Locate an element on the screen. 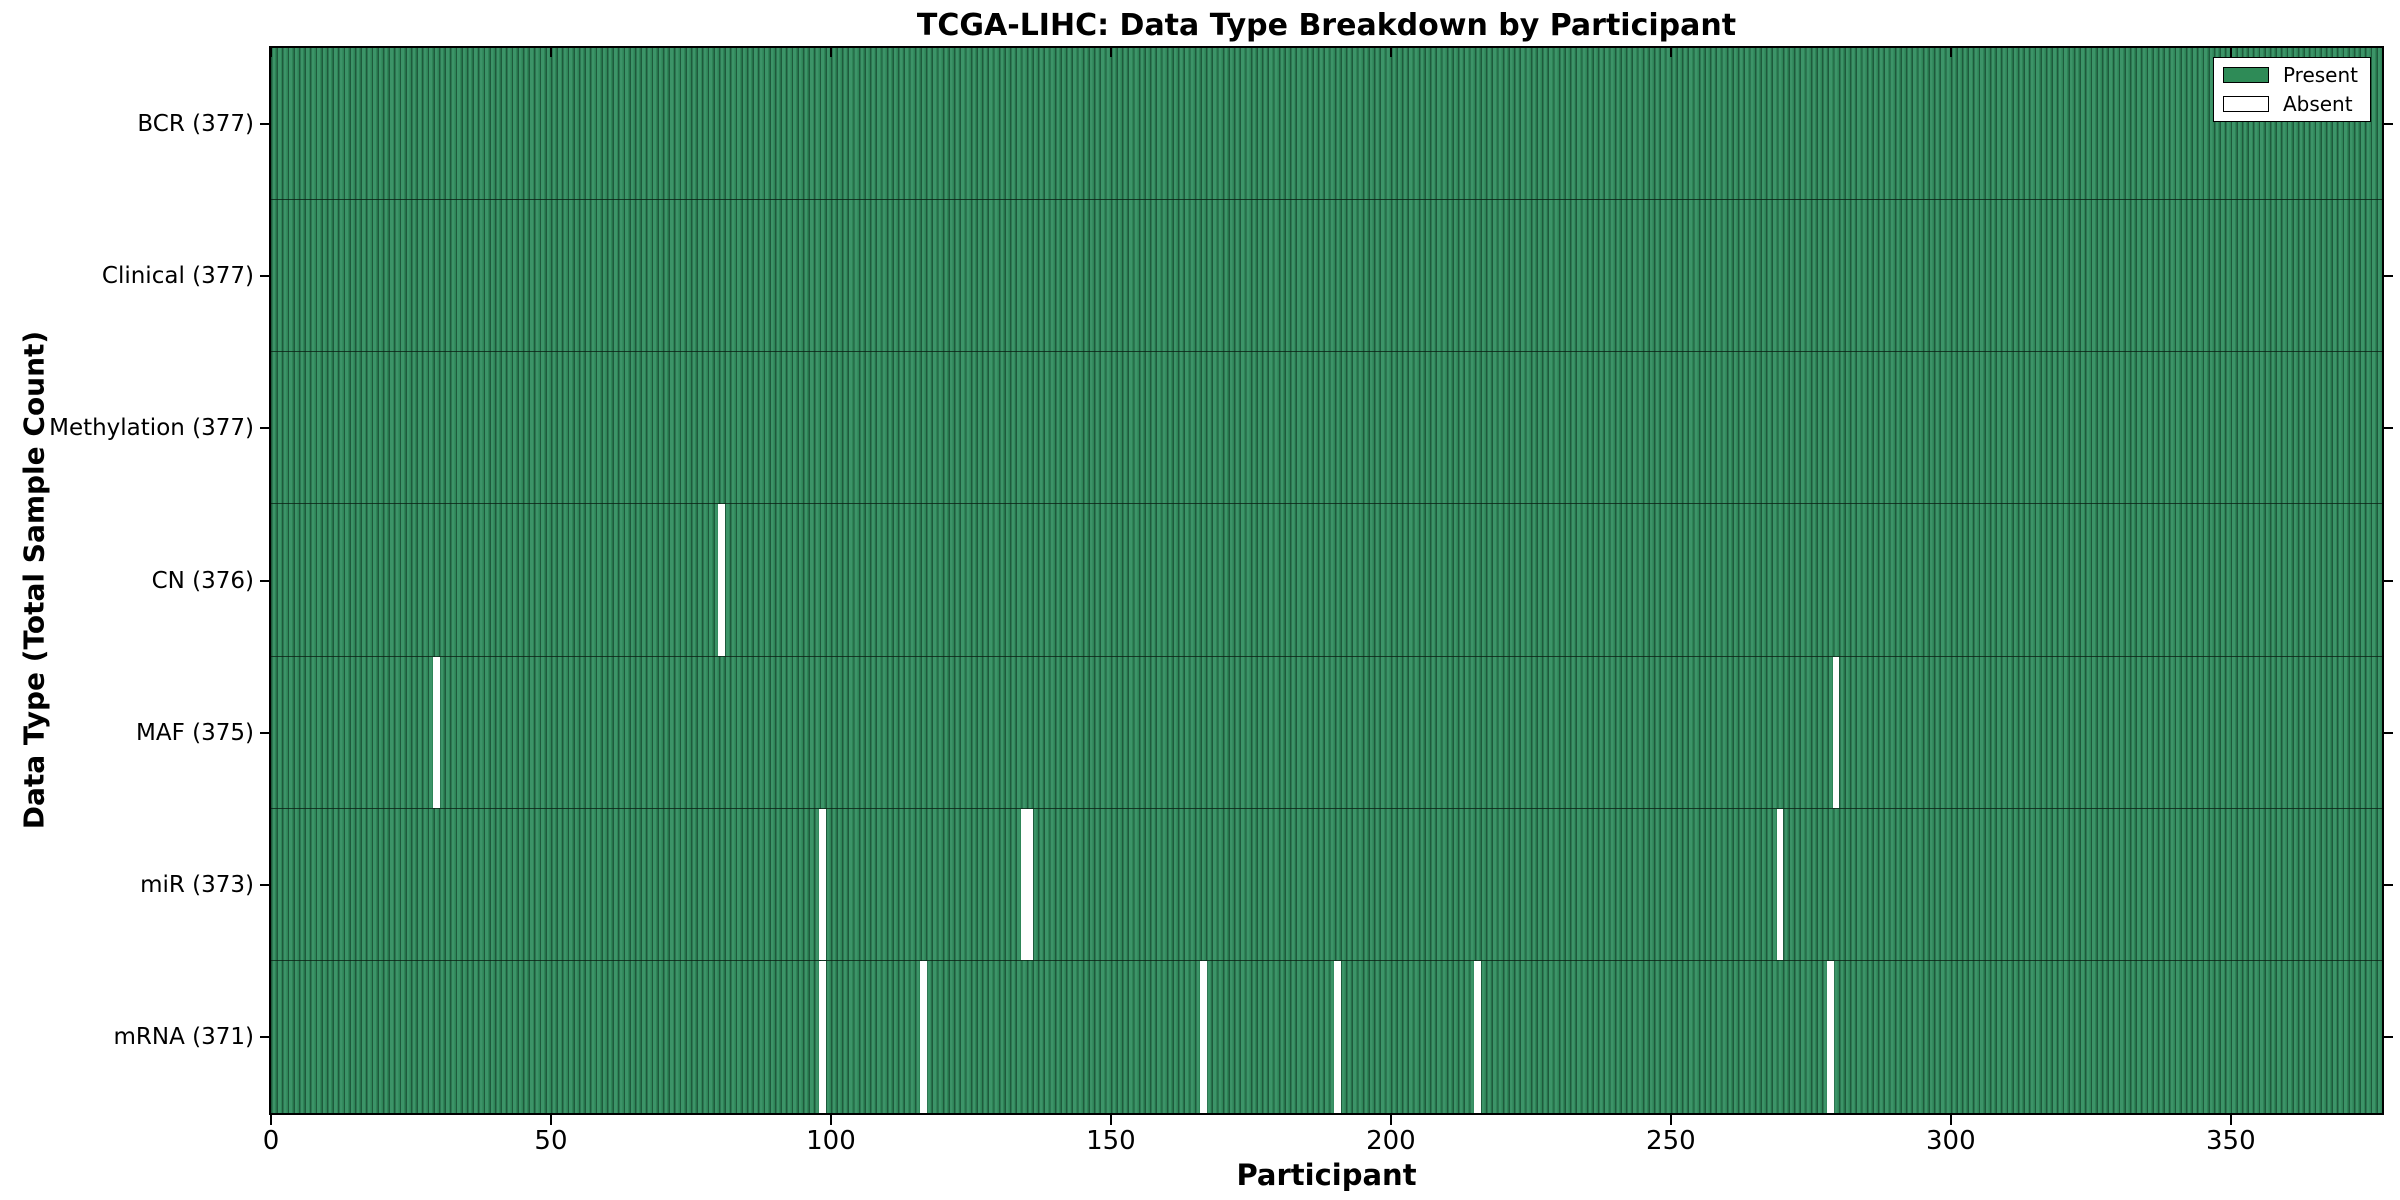 This screenshot has width=2400, height=1200. y-tick-label: BCR (377) is located at coordinates (195, 124).